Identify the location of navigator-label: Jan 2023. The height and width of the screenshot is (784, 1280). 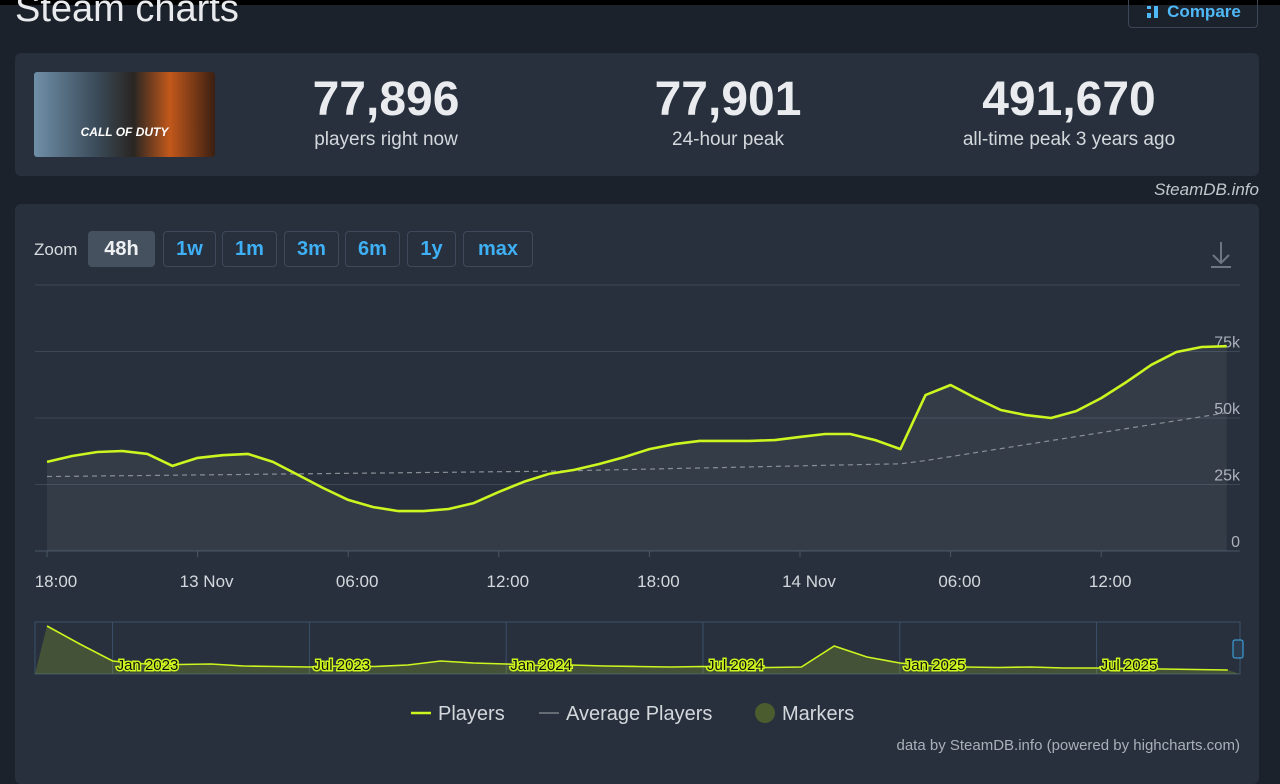
(148, 665).